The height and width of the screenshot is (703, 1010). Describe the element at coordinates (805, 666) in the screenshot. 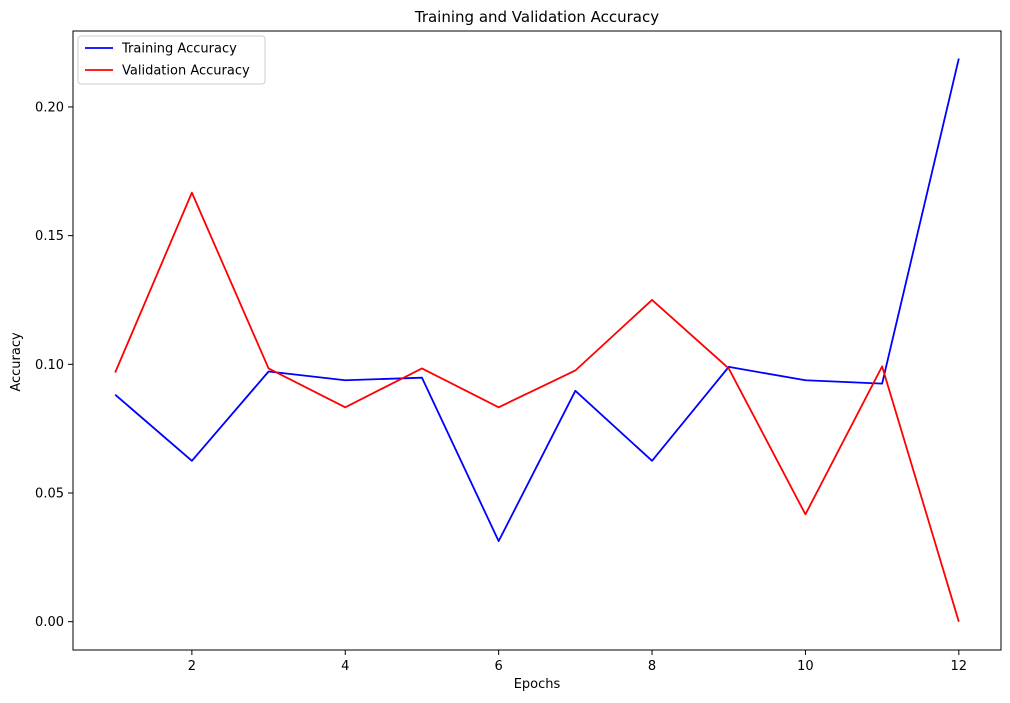

I see `x-tick-label: 10` at that location.